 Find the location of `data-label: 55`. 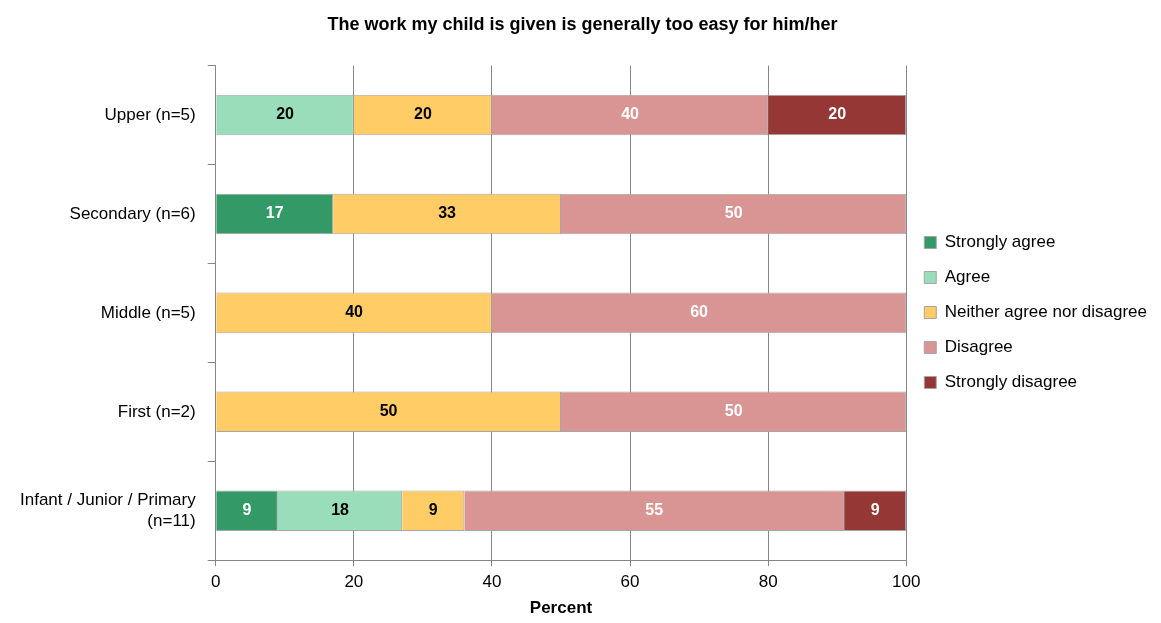

data-label: 55 is located at coordinates (654, 510).